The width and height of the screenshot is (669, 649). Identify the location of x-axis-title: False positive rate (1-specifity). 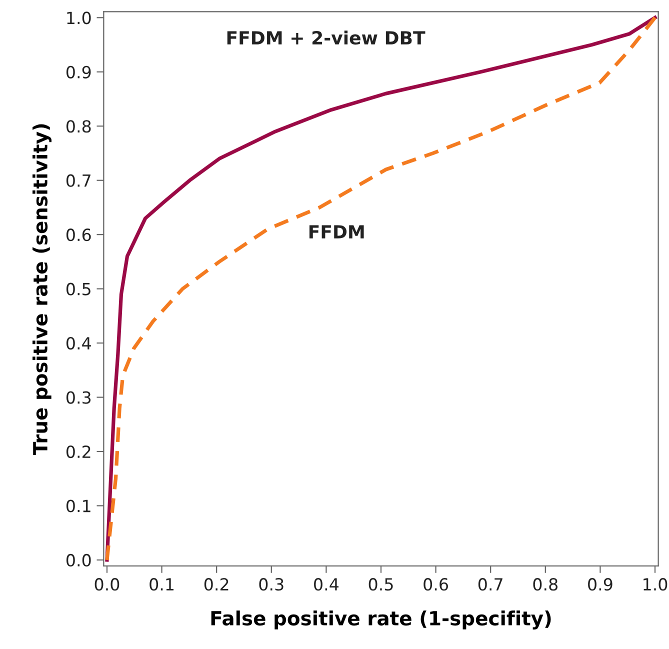
(381, 620).